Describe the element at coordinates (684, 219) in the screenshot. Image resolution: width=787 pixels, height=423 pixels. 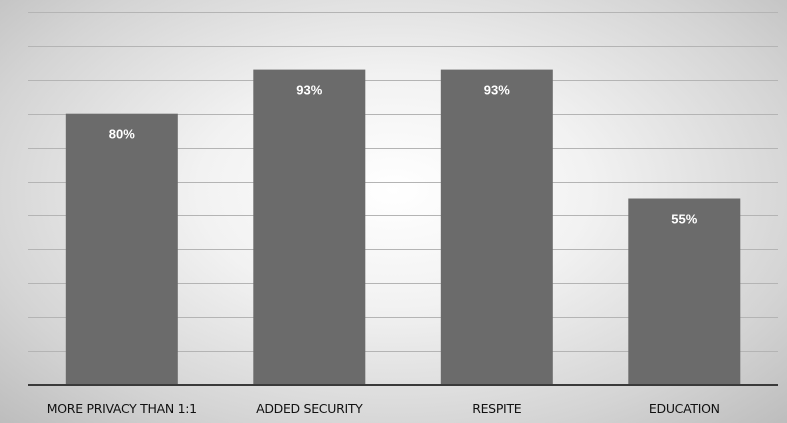
I see `data-label: 55%` at that location.